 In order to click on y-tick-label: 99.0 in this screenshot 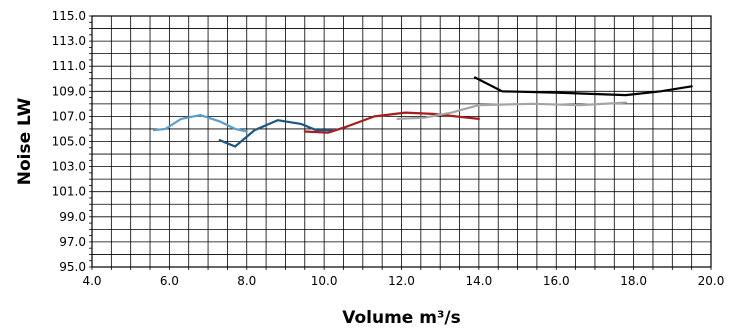, I will do `click(72, 217)`.